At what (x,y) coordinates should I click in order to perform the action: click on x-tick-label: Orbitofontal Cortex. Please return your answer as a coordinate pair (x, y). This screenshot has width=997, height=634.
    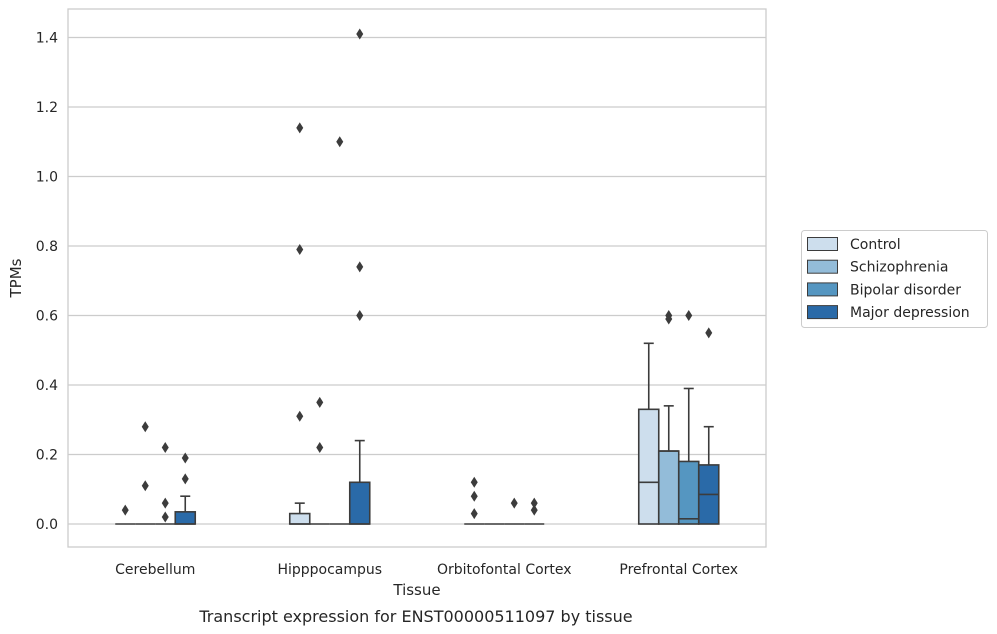
    Looking at the image, I should click on (504, 570).